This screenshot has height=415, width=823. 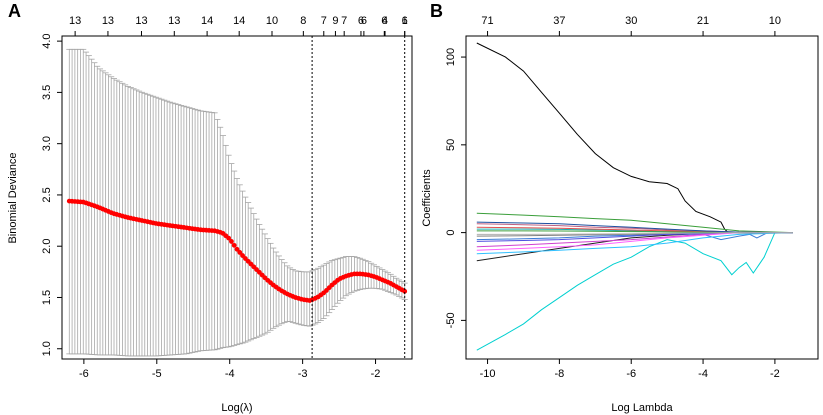 What do you see at coordinates (47, 246) in the screenshot?
I see `panel-a-y-tick-label: 2.0` at bounding box center [47, 246].